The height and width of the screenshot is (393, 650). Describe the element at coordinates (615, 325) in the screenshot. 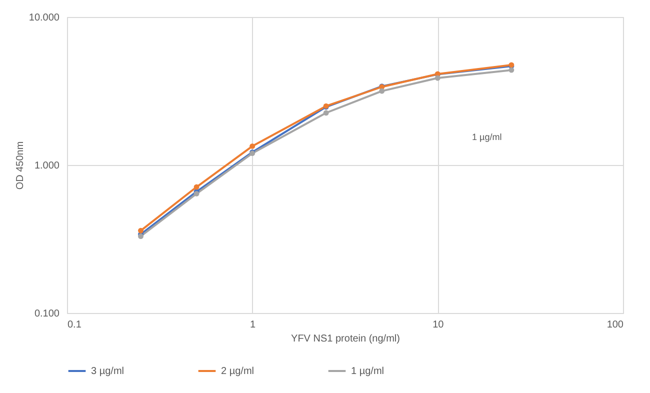

I see `x-tick-label: 100` at that location.